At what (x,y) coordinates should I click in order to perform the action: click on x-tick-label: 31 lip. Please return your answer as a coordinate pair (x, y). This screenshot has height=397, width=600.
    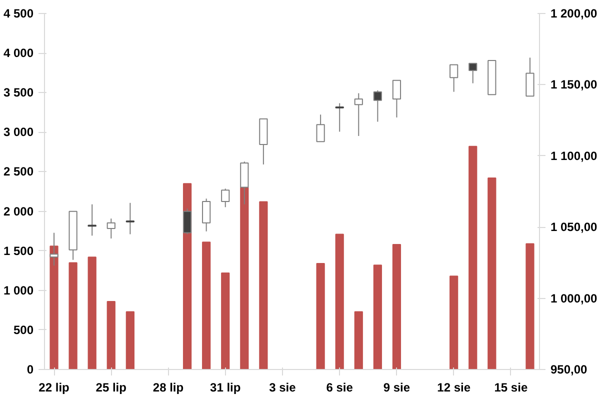
    Looking at the image, I should click on (225, 387).